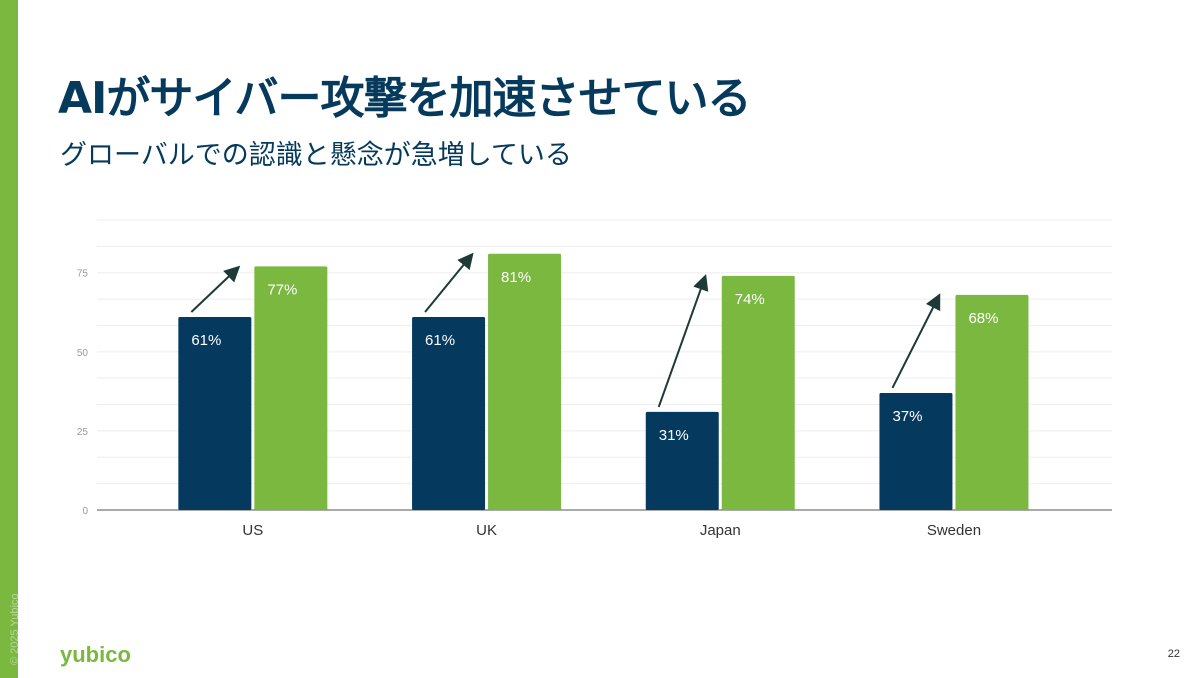 The height and width of the screenshot is (678, 1200). What do you see at coordinates (215, 413) in the screenshot?
I see `bar-before-us` at bounding box center [215, 413].